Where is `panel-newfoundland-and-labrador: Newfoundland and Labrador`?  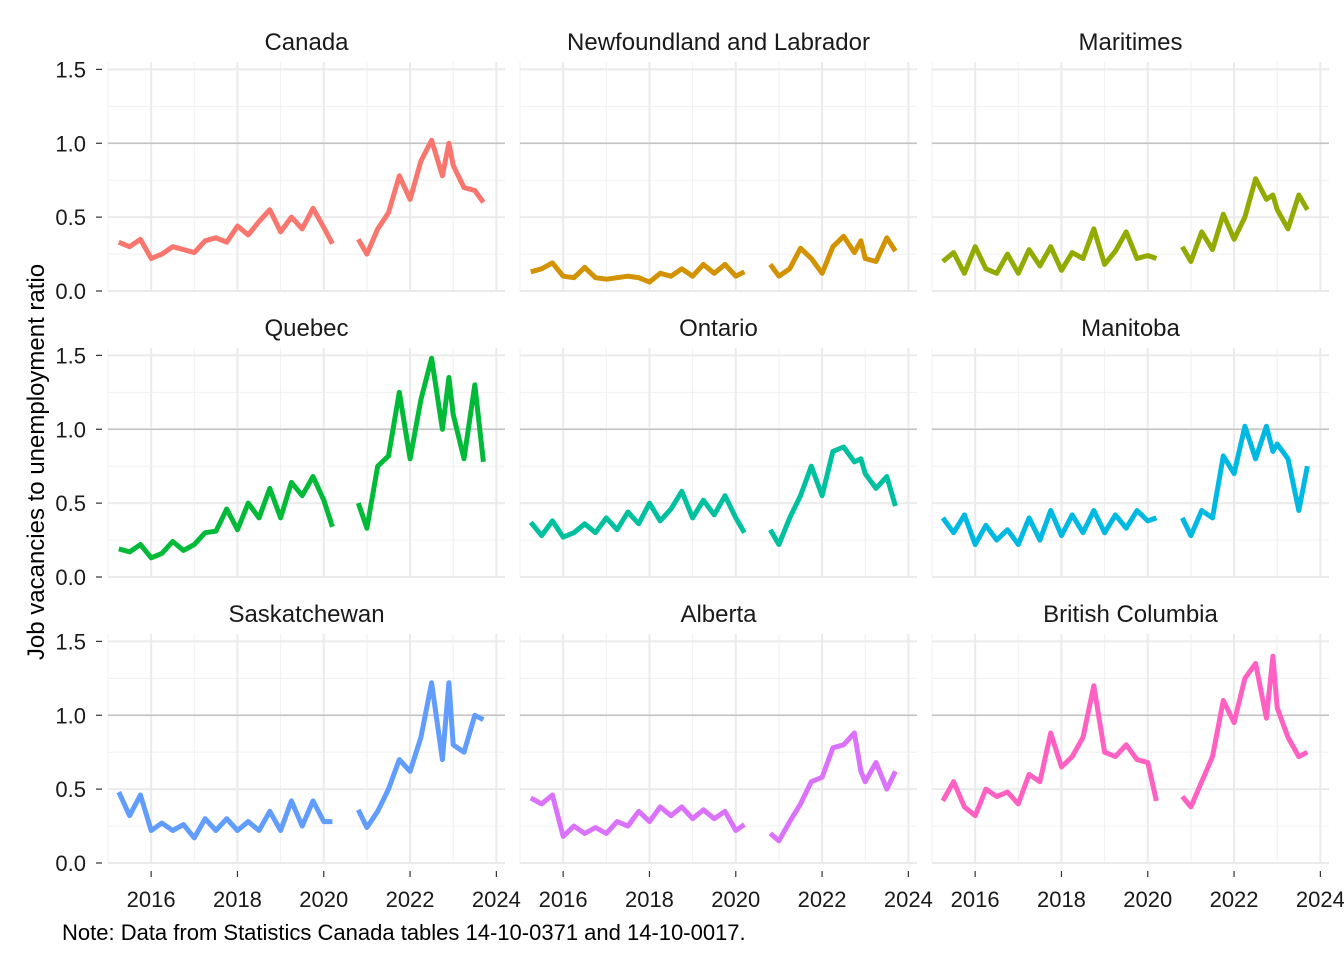 panel-newfoundland-and-labrador: Newfoundland and Labrador is located at coordinates (718, 160).